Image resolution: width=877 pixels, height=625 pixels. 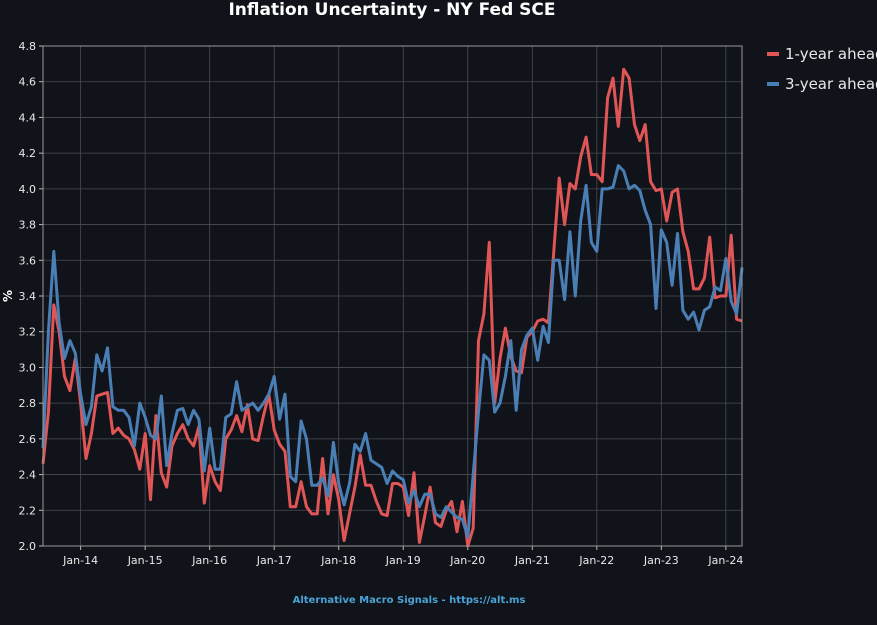 I want to click on x-tick-label: Jan-20, so click(x=467, y=560).